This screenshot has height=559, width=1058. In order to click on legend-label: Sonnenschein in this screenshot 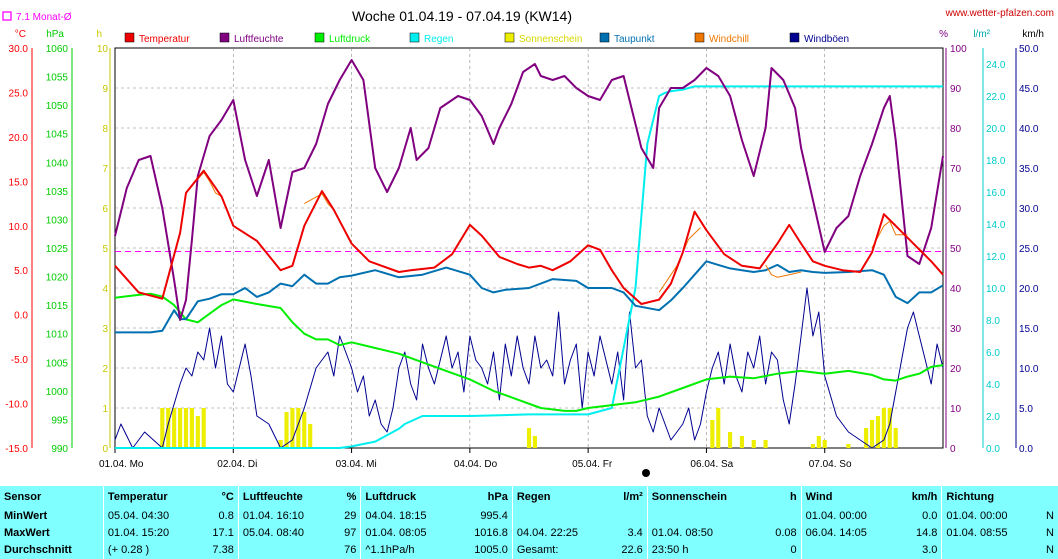, I will do `click(550, 39)`.